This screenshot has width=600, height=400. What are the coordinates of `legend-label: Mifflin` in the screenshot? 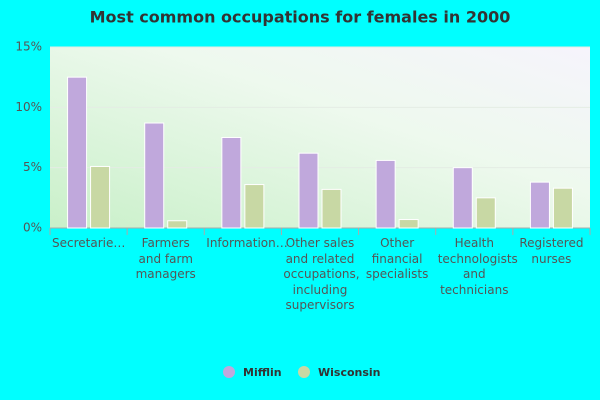 It's located at (262, 372).